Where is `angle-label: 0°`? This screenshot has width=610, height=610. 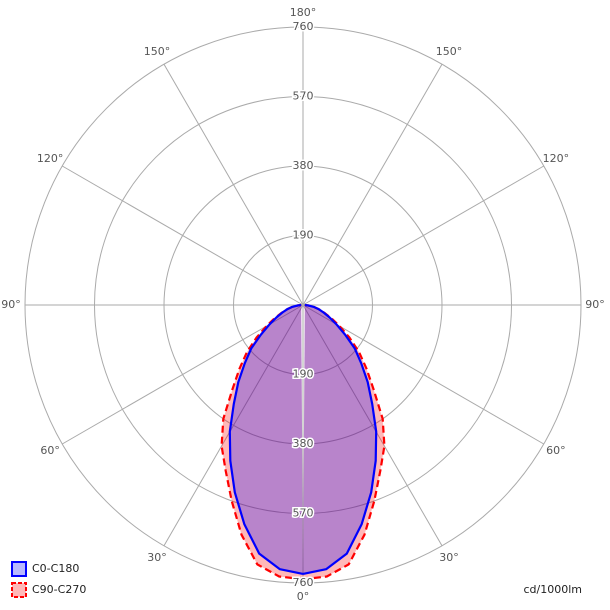 angle-label: 0° is located at coordinates (303, 596).